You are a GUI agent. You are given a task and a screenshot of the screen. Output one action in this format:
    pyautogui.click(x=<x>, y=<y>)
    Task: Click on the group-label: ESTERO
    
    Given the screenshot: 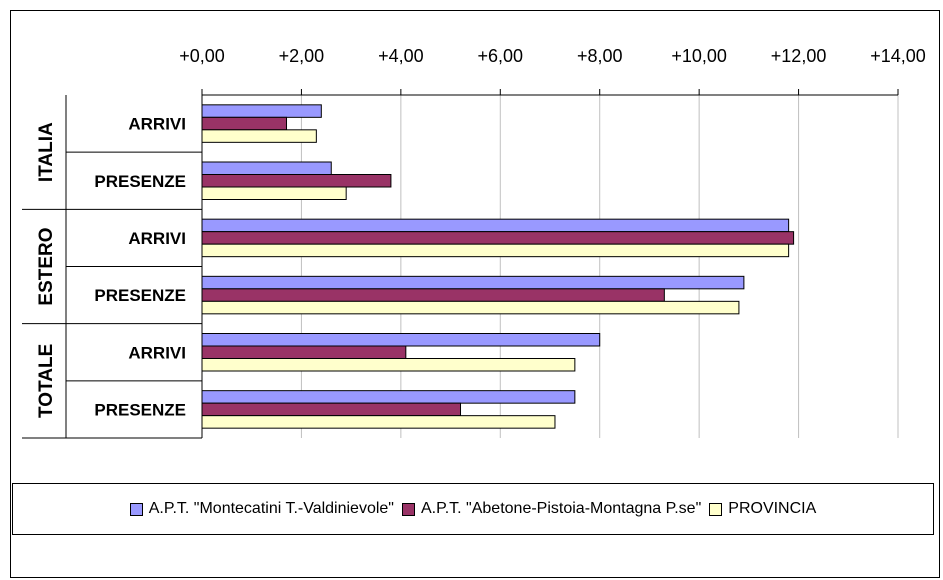 What is the action you would take?
    pyautogui.click(x=46, y=266)
    